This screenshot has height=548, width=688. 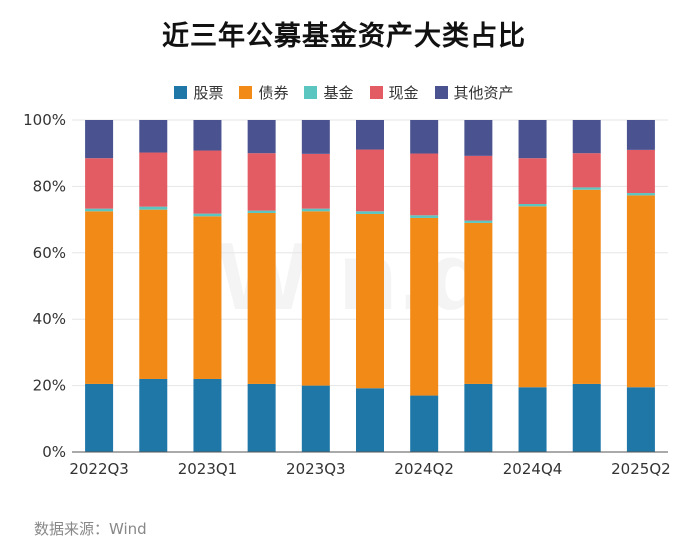 I want to click on y-tick-label: 60%, so click(x=49, y=253).